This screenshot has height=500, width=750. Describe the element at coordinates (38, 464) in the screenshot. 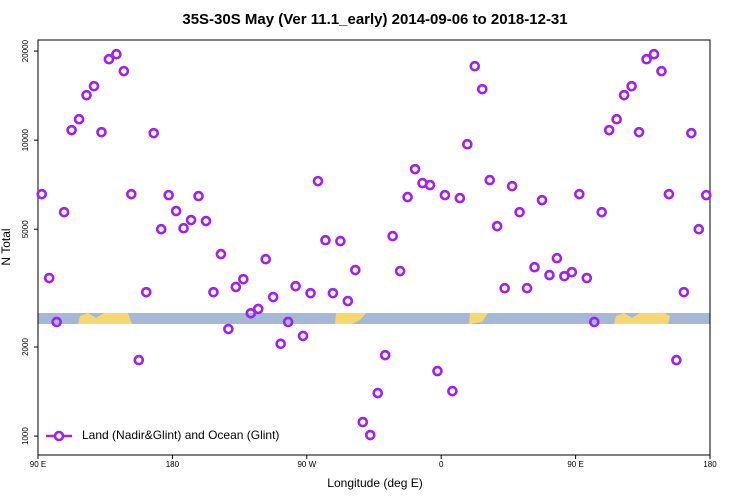

I see `x-tick-label: 90 E` at that location.